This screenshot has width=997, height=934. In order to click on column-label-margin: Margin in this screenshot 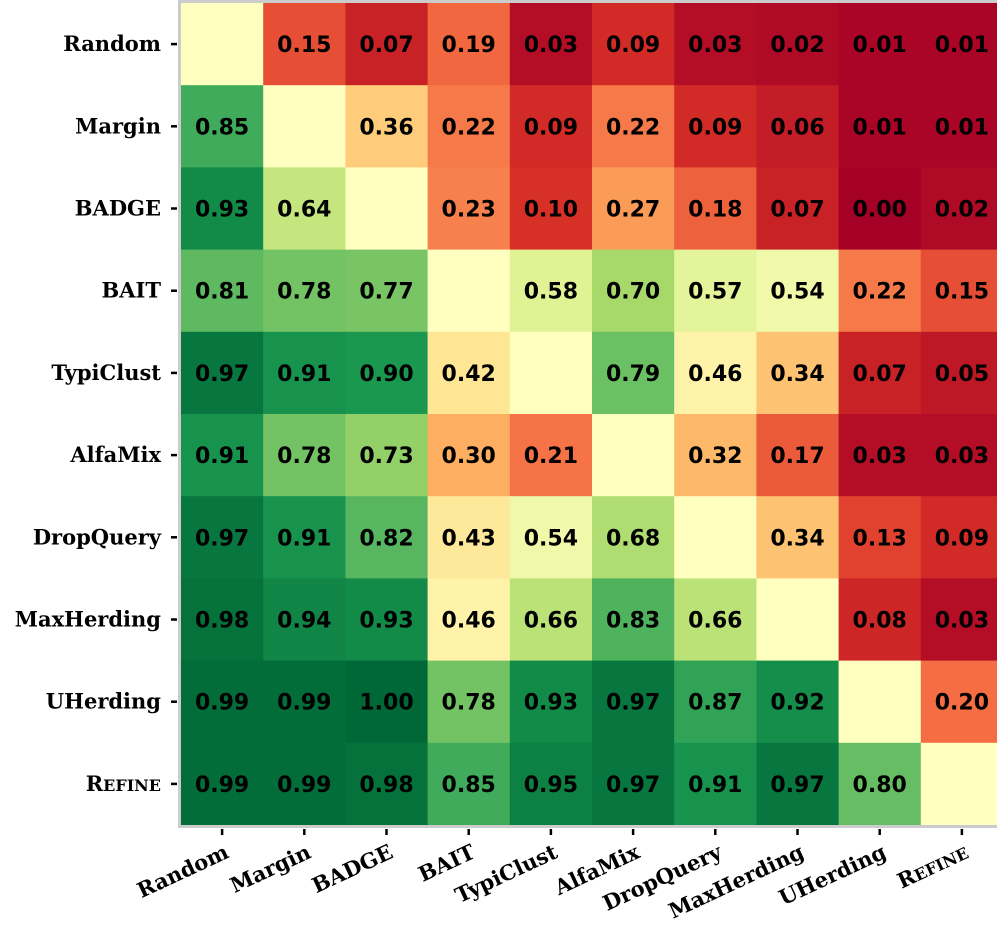, I will do `click(270, 868)`.